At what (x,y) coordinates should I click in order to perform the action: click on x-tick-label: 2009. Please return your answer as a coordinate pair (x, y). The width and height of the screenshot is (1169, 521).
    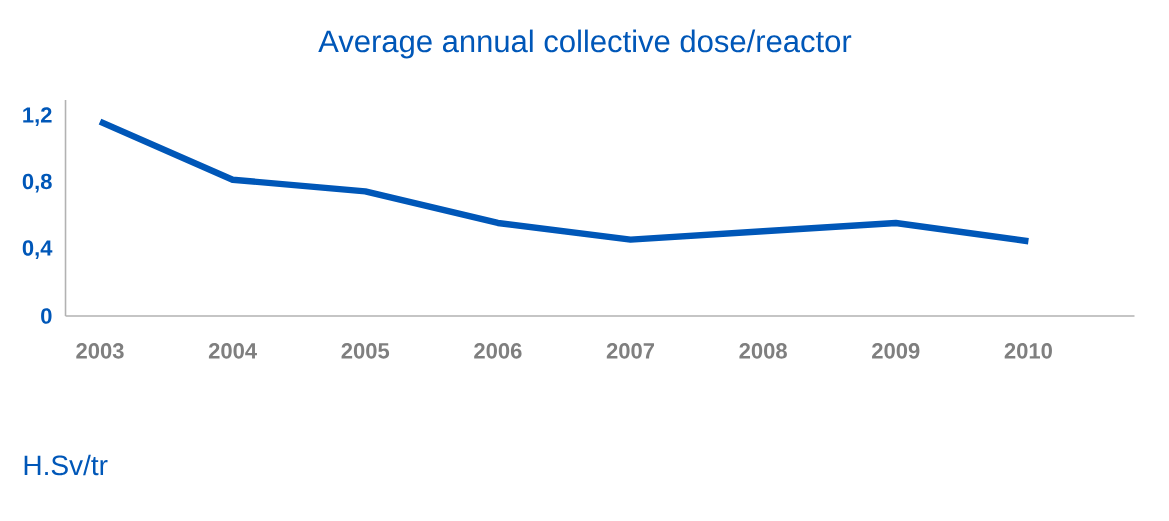
    Looking at the image, I should click on (896, 351).